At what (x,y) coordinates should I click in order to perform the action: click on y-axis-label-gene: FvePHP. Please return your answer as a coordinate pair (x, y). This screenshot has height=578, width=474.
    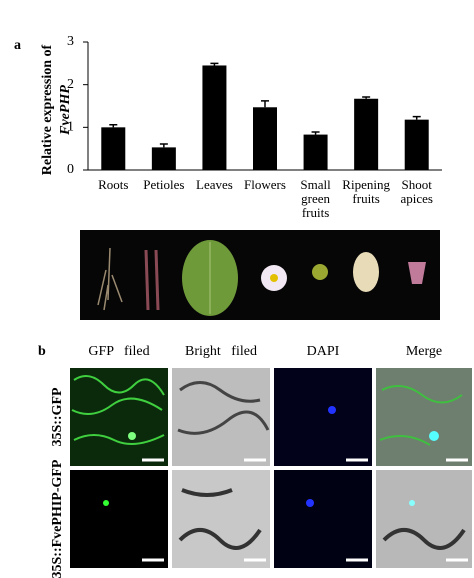
    Looking at the image, I should click on (65, 110).